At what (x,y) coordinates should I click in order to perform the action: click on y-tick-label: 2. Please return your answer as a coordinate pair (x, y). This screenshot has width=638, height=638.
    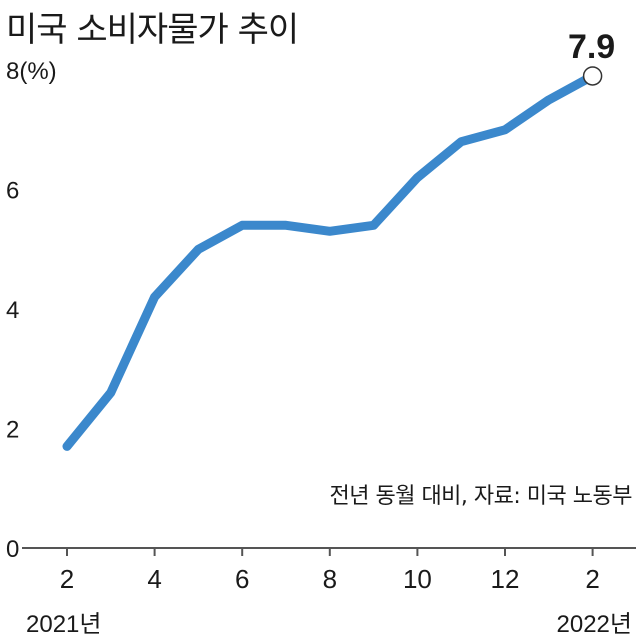
    Looking at the image, I should click on (12, 430).